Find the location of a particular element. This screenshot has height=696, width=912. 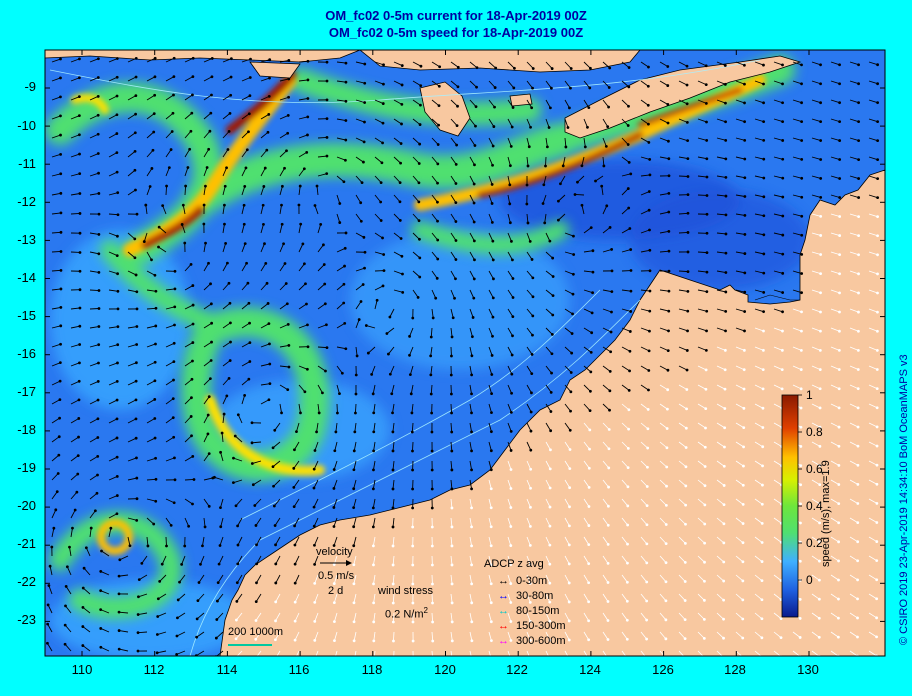

velocity-scale-duration: 2 d is located at coordinates (336, 591).